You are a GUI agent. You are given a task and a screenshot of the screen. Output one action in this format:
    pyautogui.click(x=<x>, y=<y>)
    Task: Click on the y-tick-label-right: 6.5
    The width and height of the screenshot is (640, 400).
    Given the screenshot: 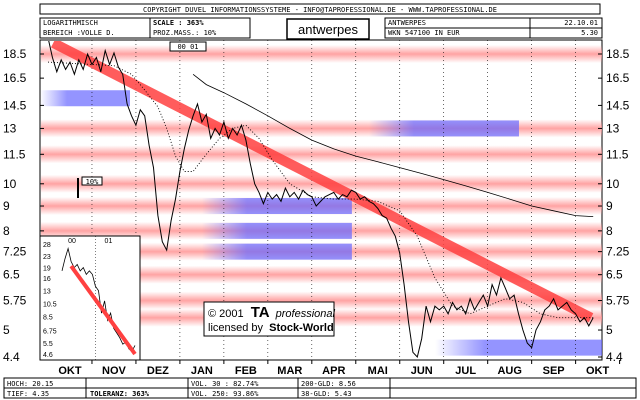 What is the action you would take?
    pyautogui.click(x=614, y=275)
    